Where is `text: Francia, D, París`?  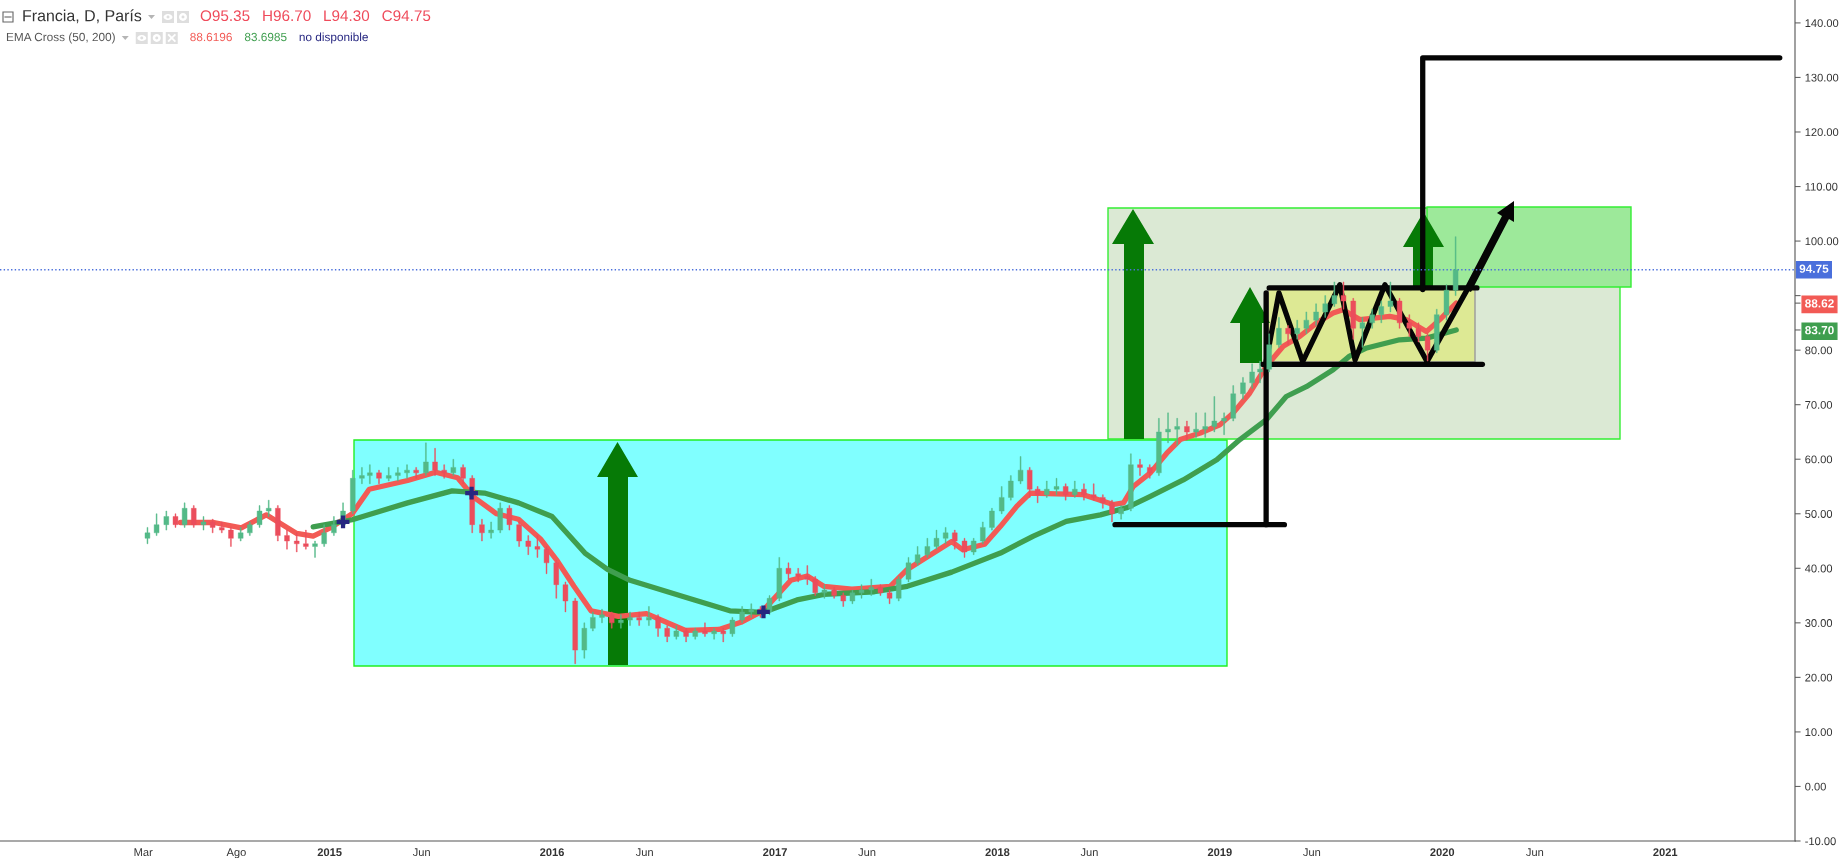 text: Francia, D, París is located at coordinates (82, 16).